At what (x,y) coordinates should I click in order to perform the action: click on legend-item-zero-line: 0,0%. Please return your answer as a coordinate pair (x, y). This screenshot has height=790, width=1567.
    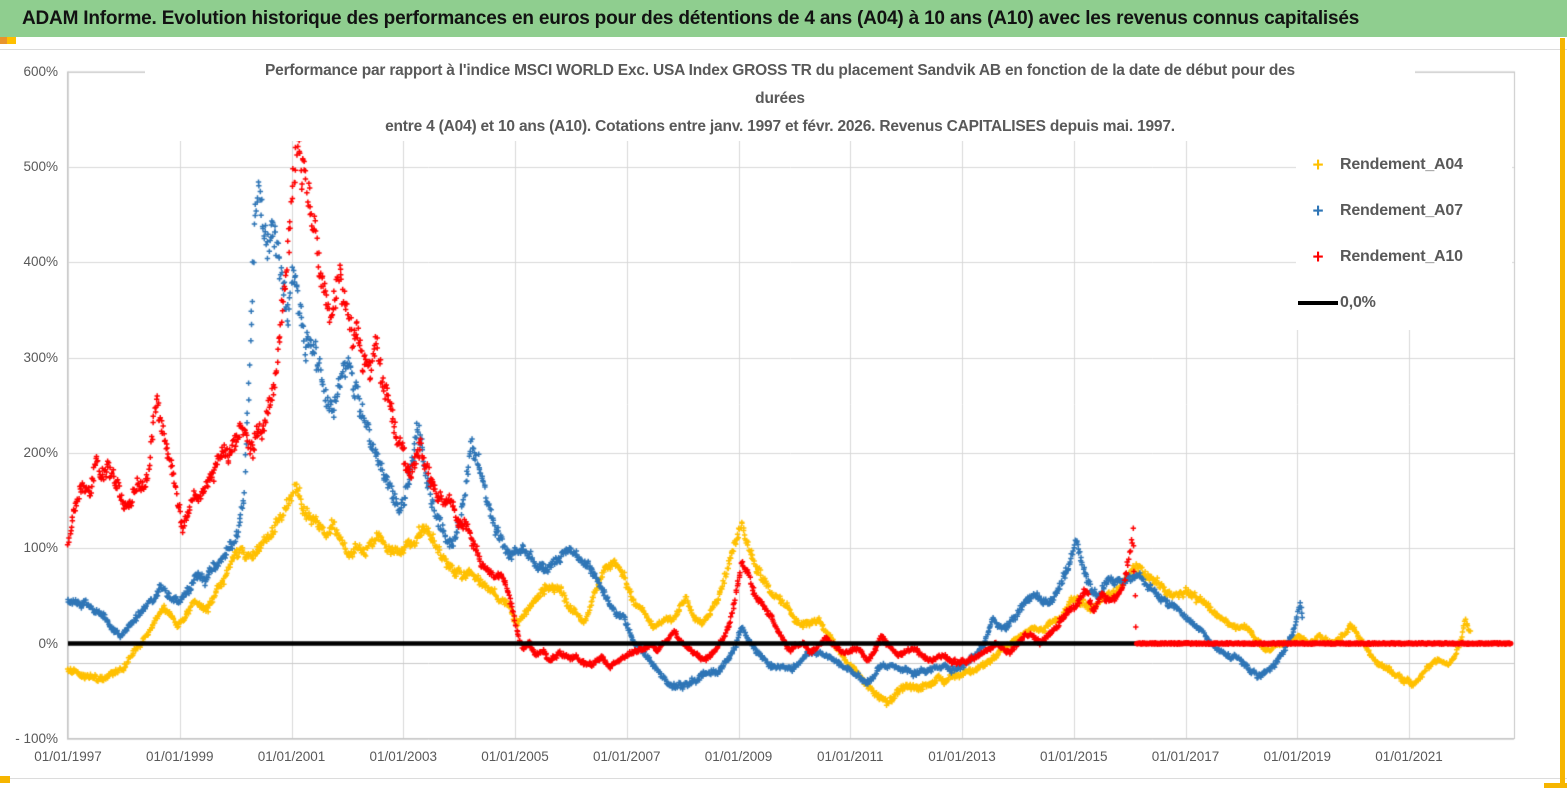
    Looking at the image, I should click on (1404, 303).